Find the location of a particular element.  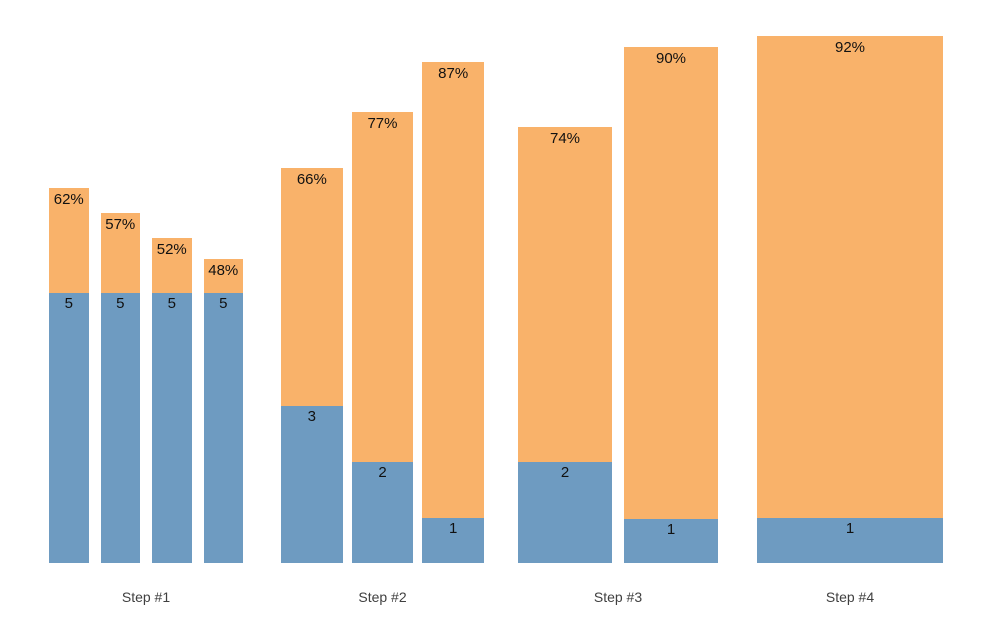

bar-segment-percentage: 48% is located at coordinates (223, 275).